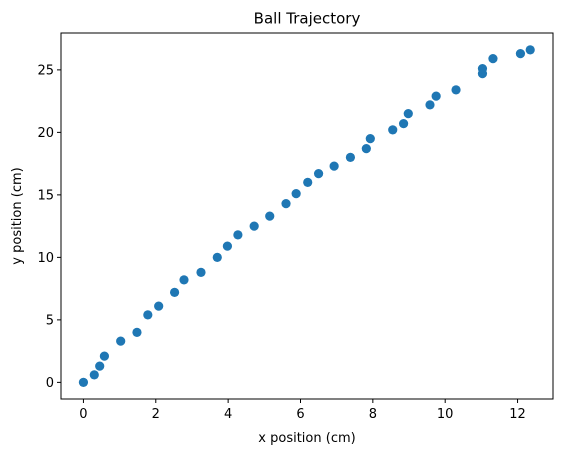 This screenshot has height=455, width=562. I want to click on x-tick-label: 0, so click(83, 414).